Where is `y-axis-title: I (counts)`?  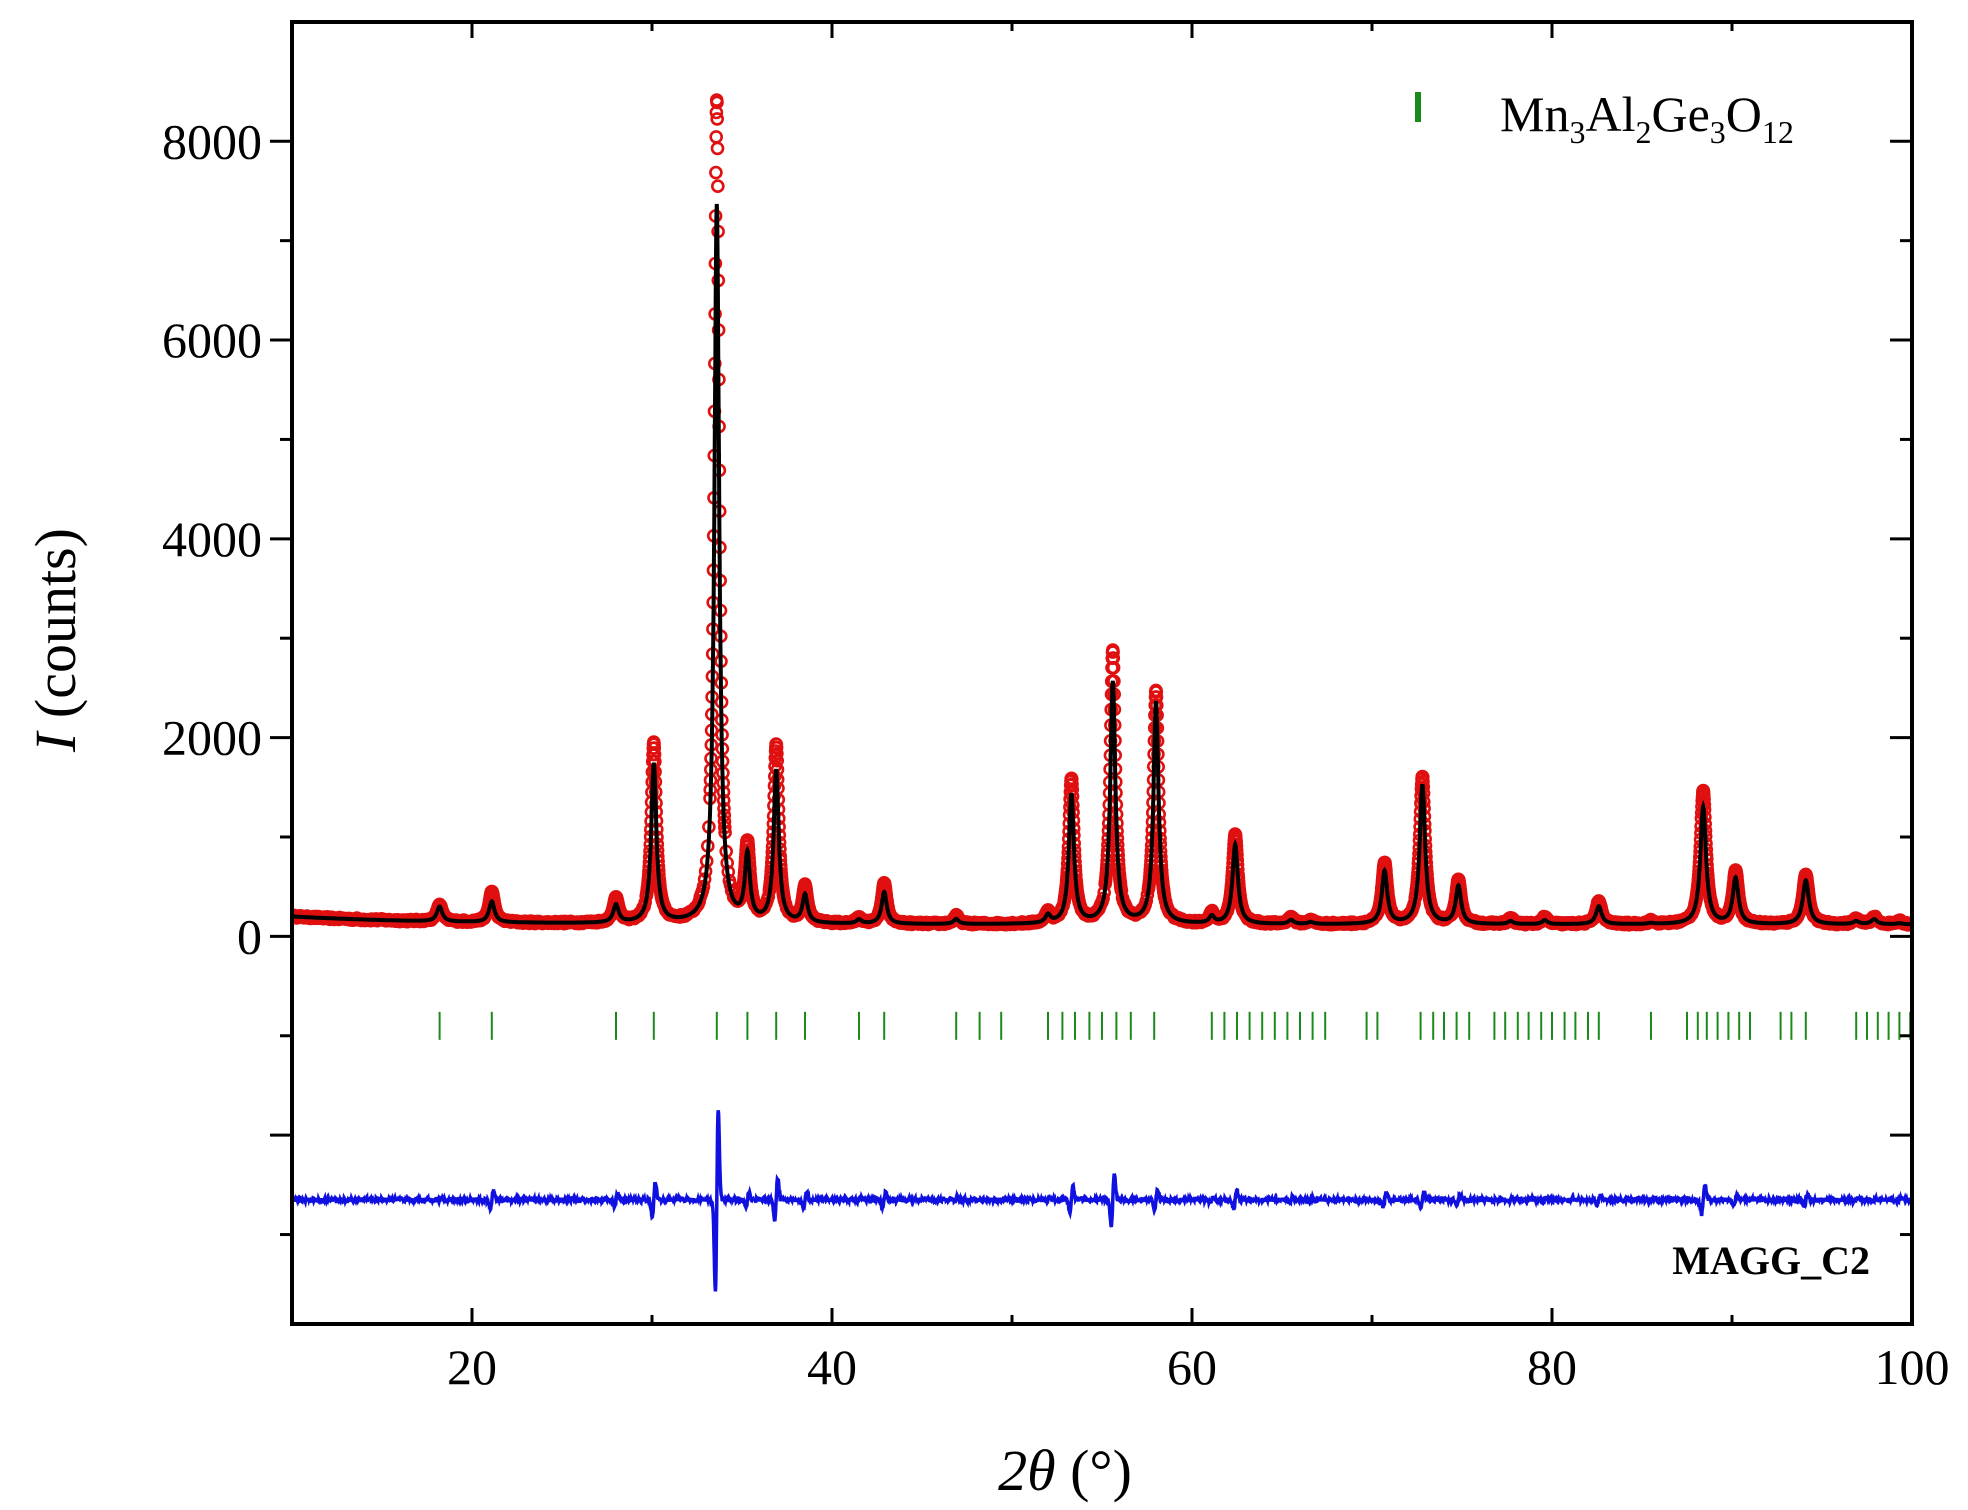
y-axis-title: I (counts) is located at coordinates (55, 640).